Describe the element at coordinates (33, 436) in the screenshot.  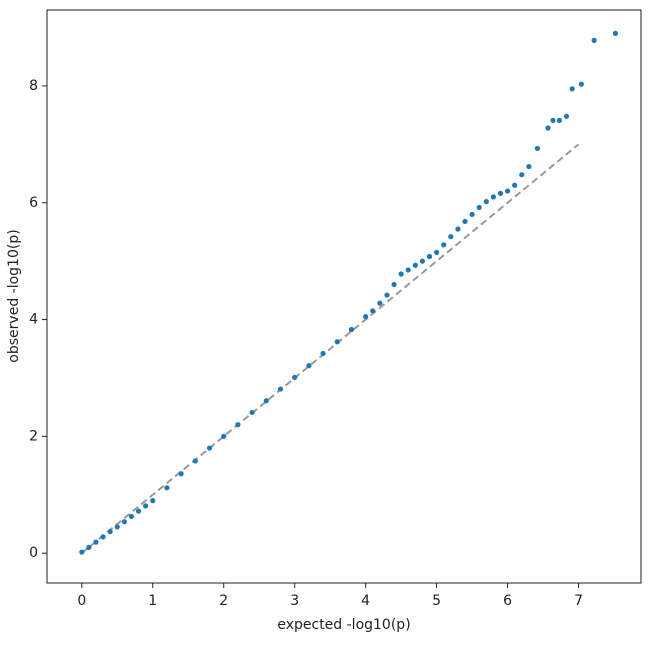
I see `y-tick-label: 2` at that location.